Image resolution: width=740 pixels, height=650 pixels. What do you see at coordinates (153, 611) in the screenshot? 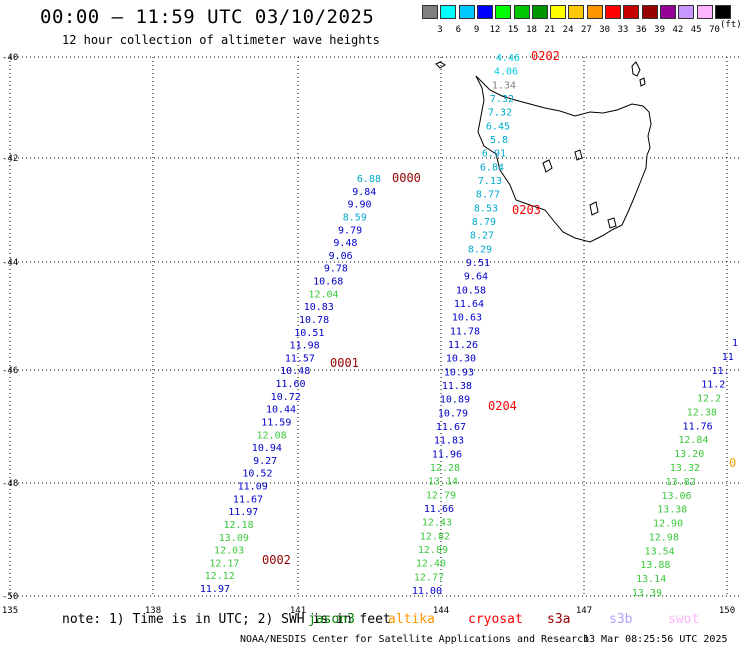
I see `lon-tick-label: 138` at bounding box center [153, 611].